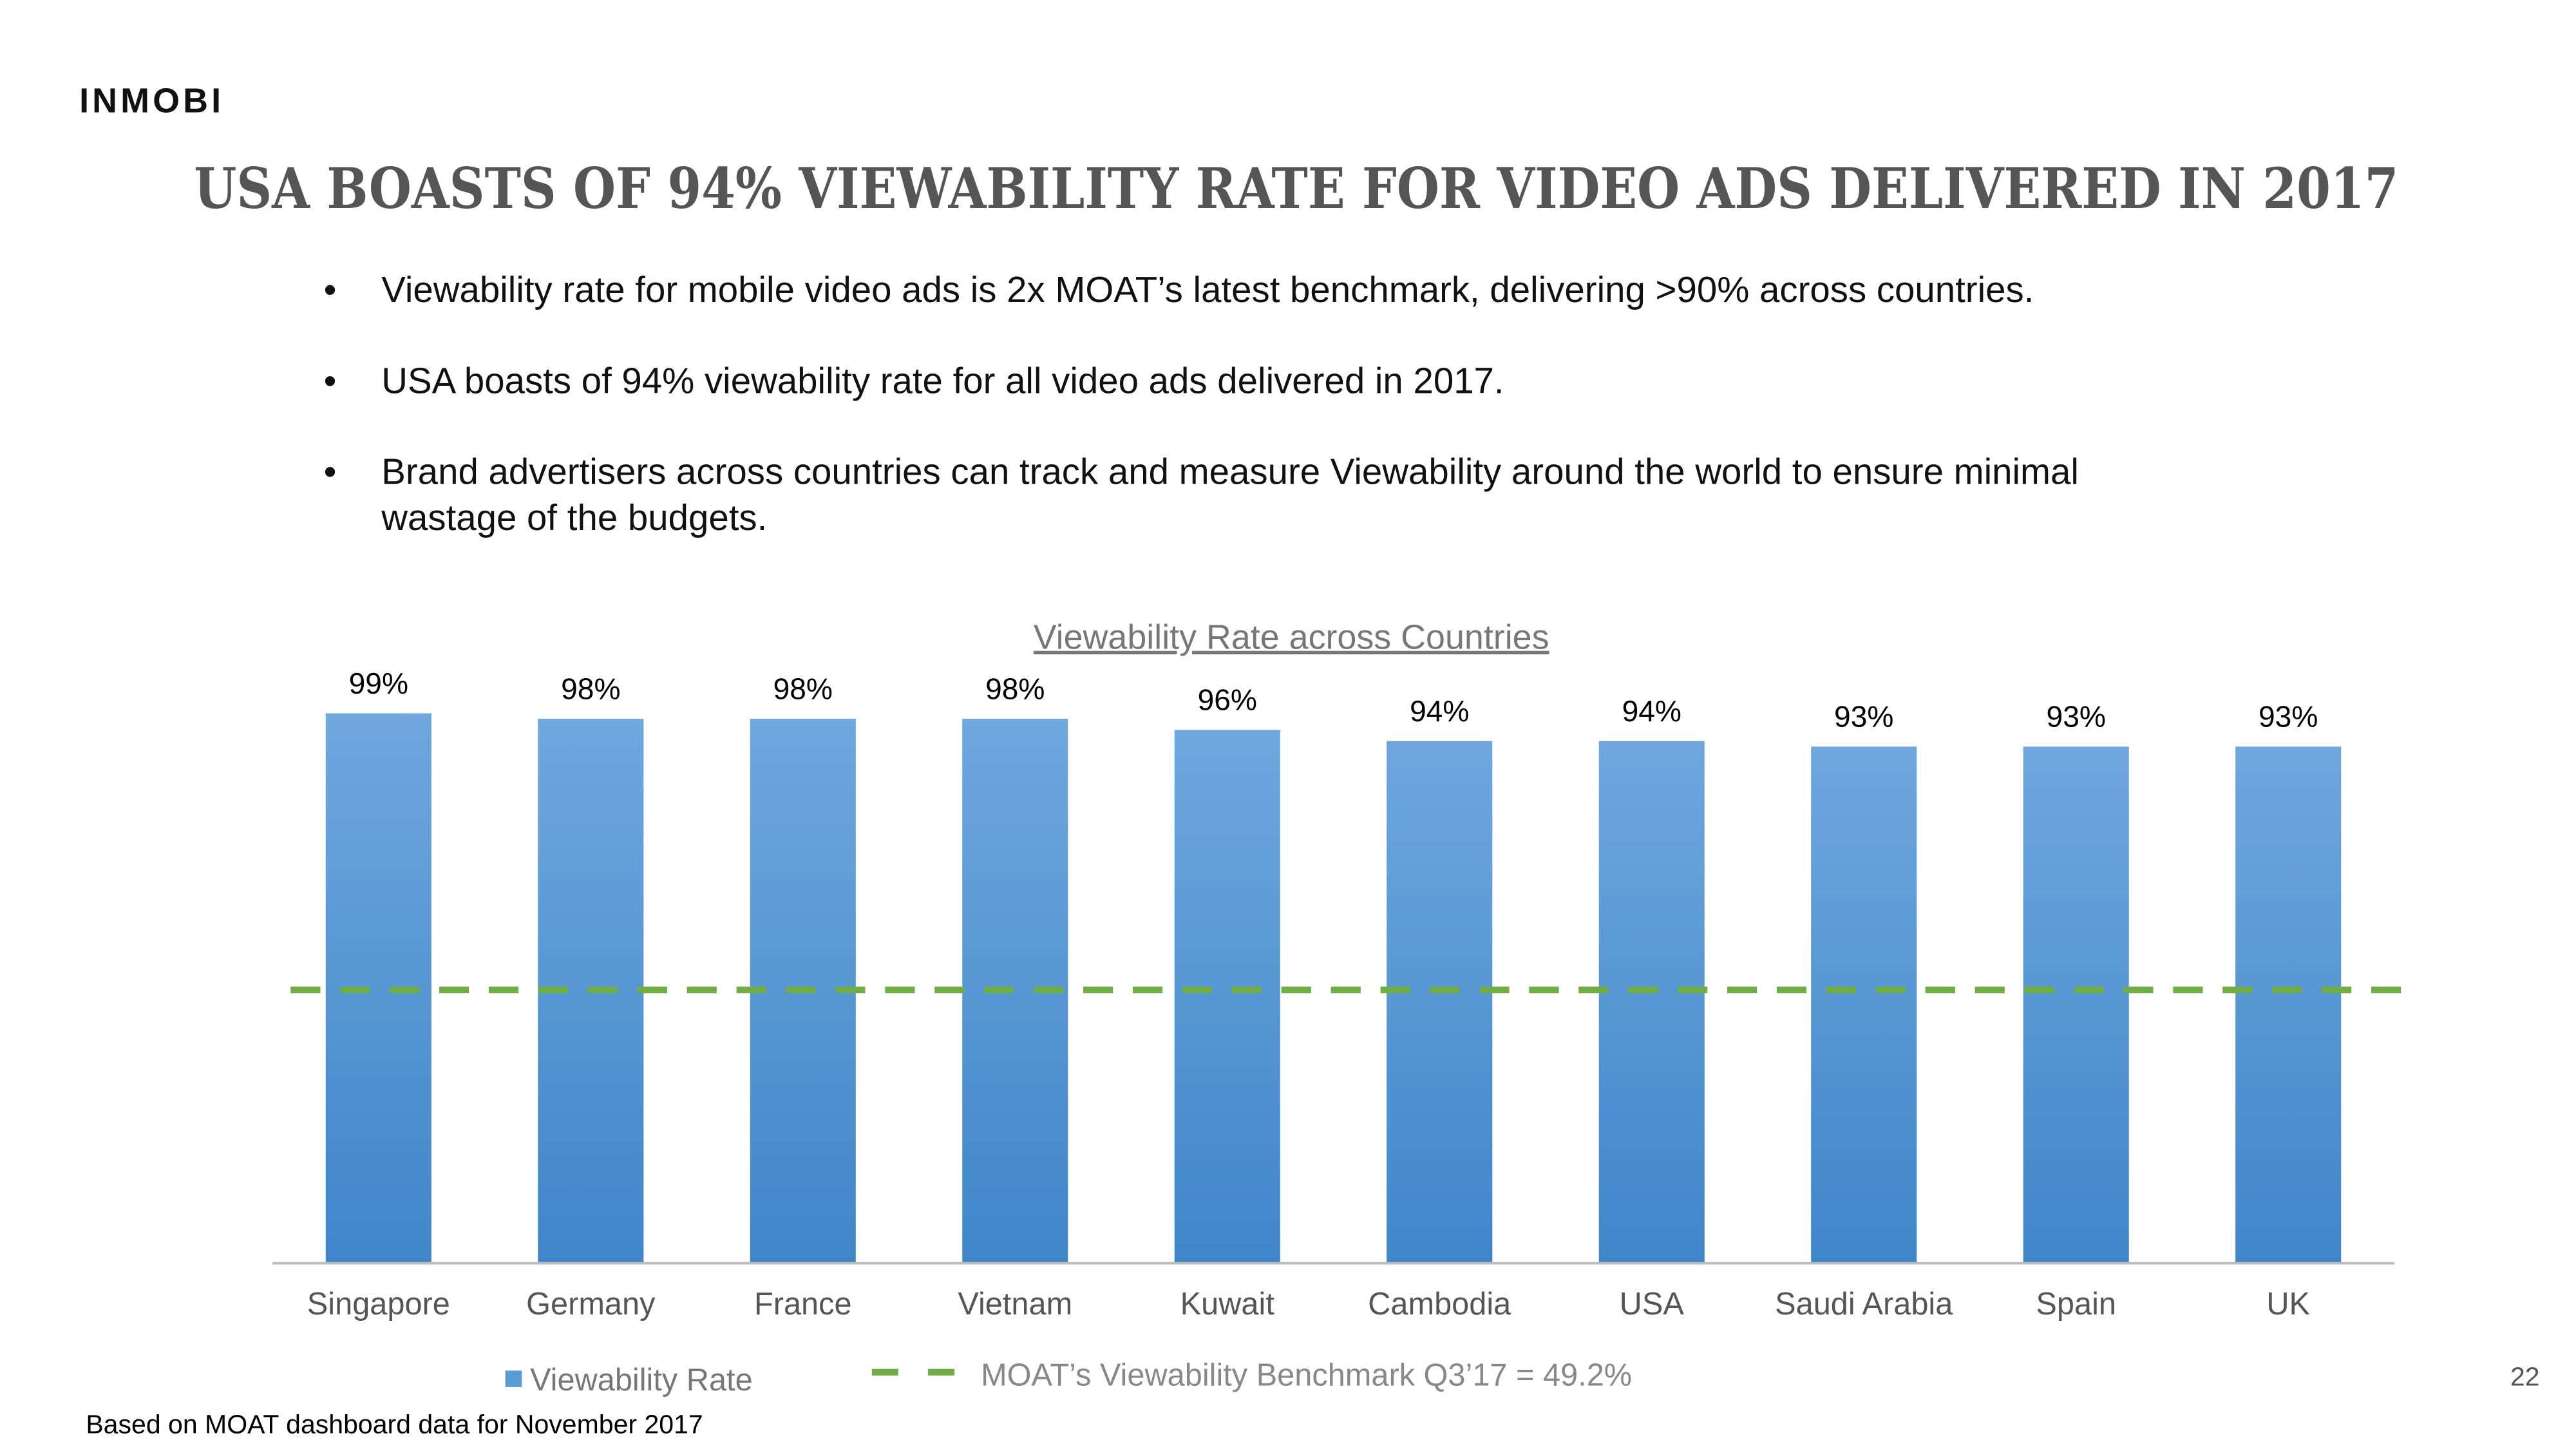 The width and height of the screenshot is (2576, 1449). I want to click on x-tick-label: Saudi Arabia, so click(1864, 1304).